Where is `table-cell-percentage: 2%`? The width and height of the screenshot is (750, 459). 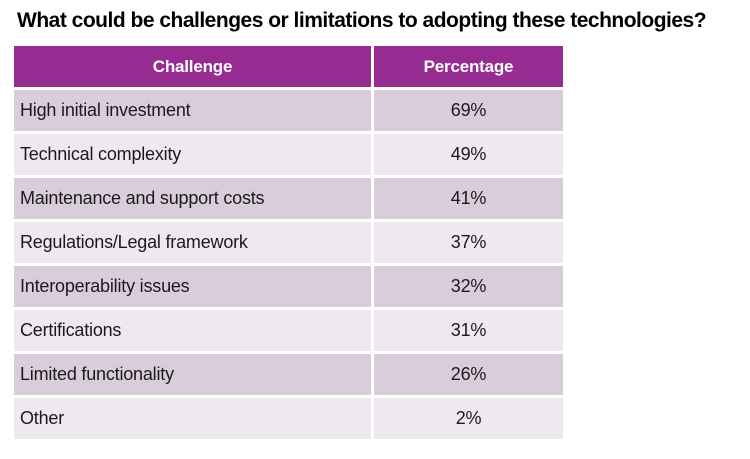
table-cell-percentage: 2% is located at coordinates (468, 418).